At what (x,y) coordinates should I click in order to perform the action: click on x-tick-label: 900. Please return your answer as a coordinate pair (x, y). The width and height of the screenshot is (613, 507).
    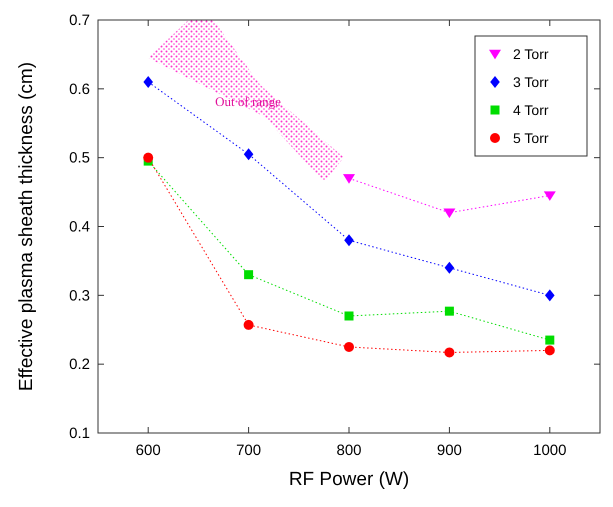
    Looking at the image, I should click on (449, 450).